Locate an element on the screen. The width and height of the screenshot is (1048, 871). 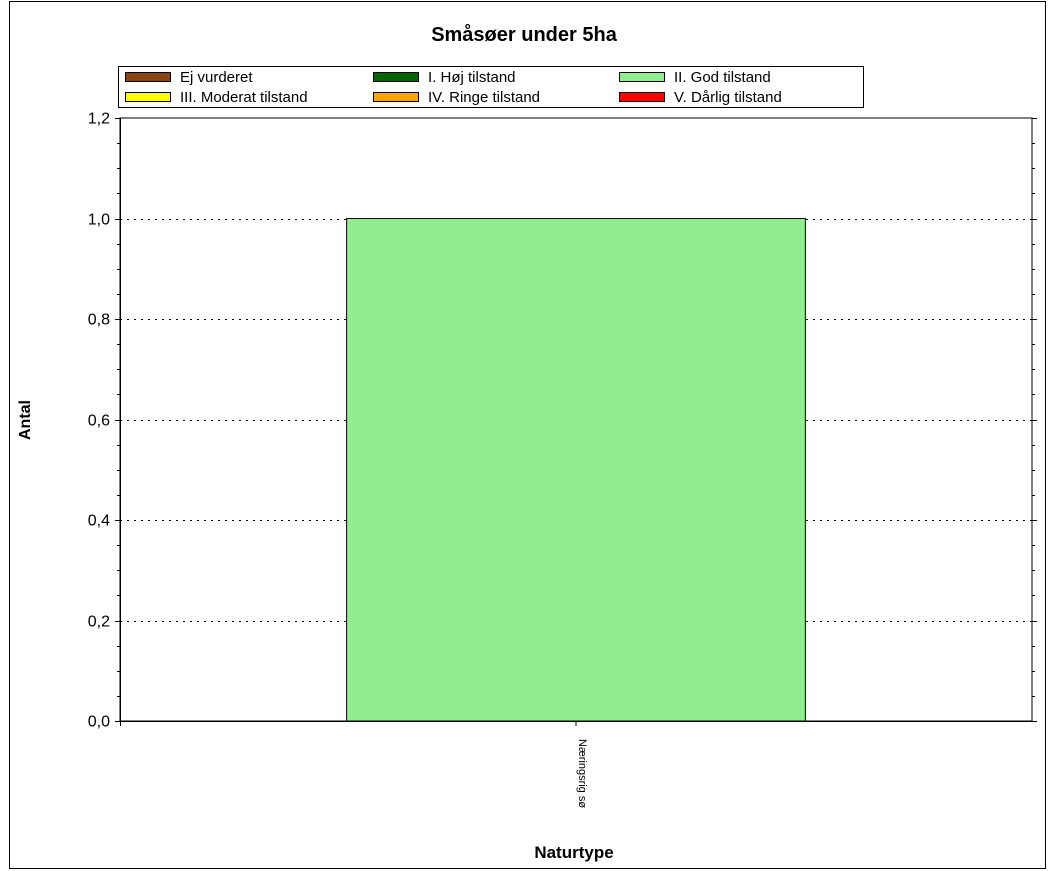
legend-label: II. God tilstand is located at coordinates (722, 77).